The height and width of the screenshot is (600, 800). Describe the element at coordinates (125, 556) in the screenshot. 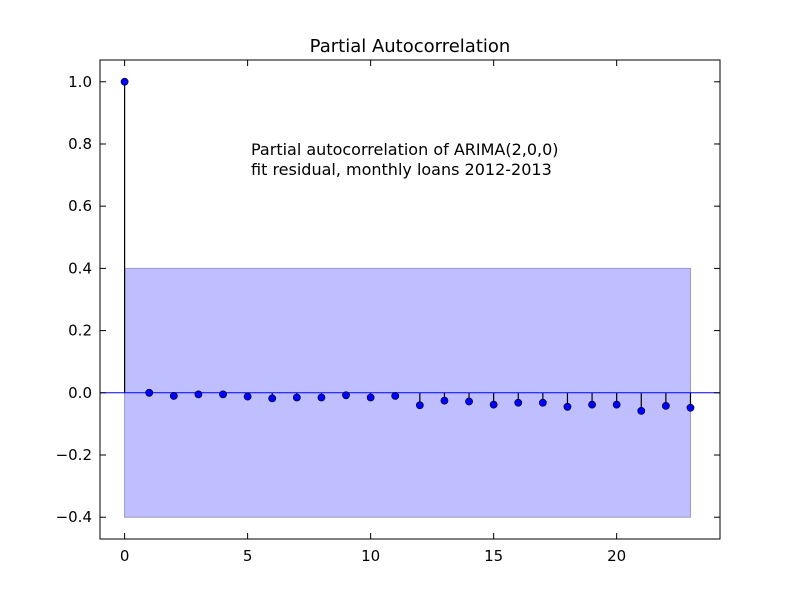

I see `x-tick-label: 0` at that location.